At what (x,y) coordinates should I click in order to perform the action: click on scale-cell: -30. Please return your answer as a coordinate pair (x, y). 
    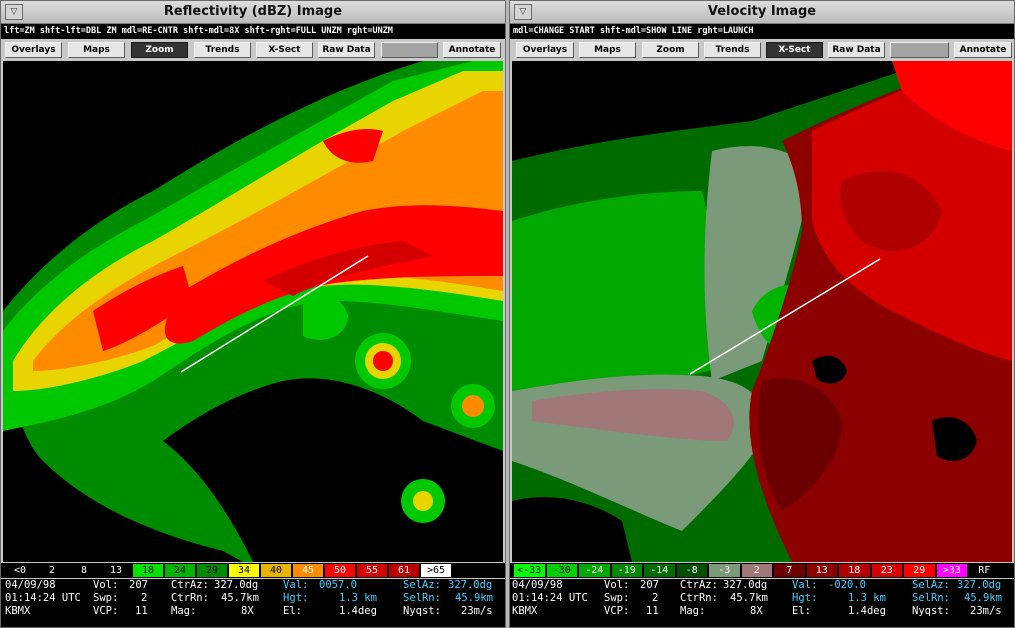
    Looking at the image, I should click on (561, 570).